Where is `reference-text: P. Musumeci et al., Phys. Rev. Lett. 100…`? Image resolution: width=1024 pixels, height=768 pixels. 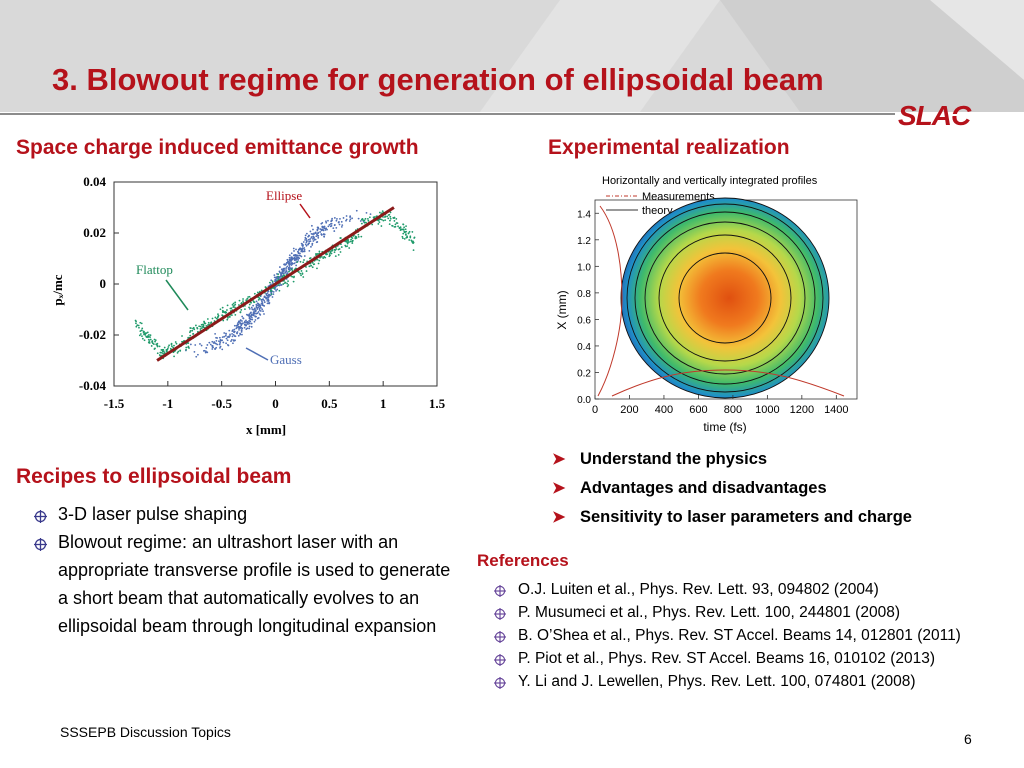 reference-text: P. Musumeci et al., Phys. Rev. Lett. 100… is located at coordinates (709, 612).